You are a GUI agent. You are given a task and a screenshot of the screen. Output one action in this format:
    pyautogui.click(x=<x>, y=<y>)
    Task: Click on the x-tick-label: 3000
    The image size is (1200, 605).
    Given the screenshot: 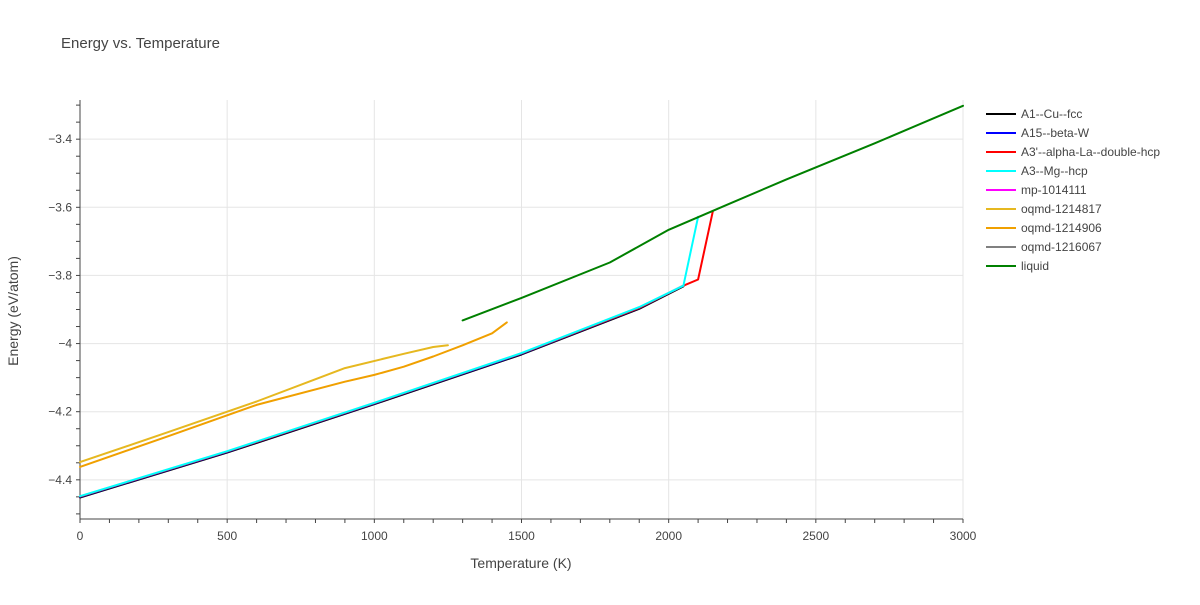 What is the action you would take?
    pyautogui.click(x=963, y=536)
    